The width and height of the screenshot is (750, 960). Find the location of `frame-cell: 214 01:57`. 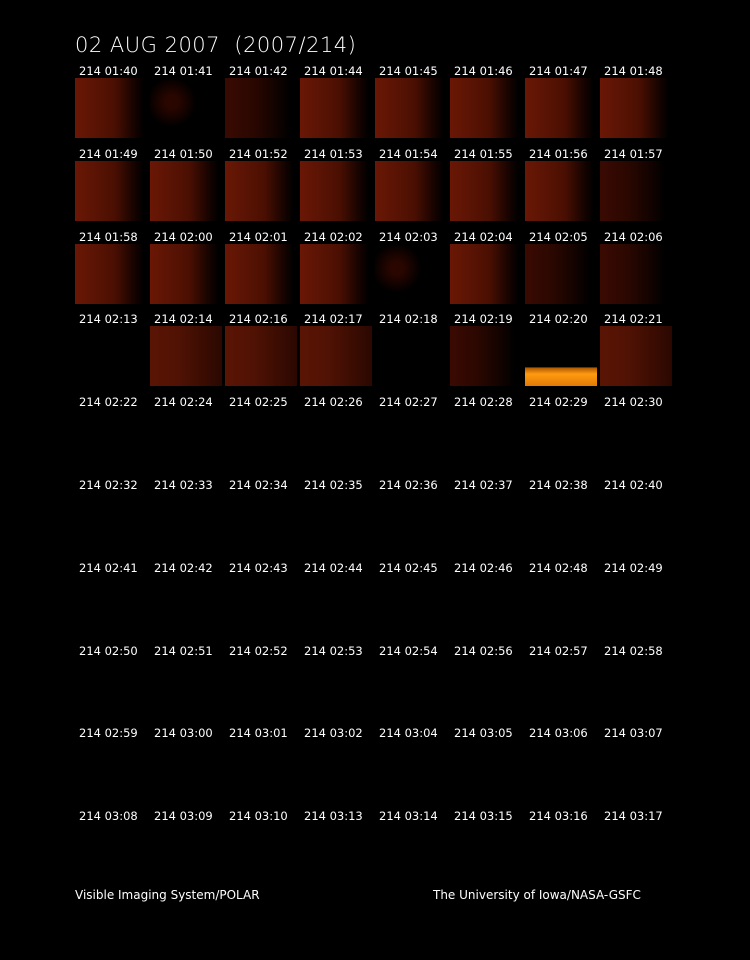

frame-cell: 214 01:57 is located at coordinates (637, 188).